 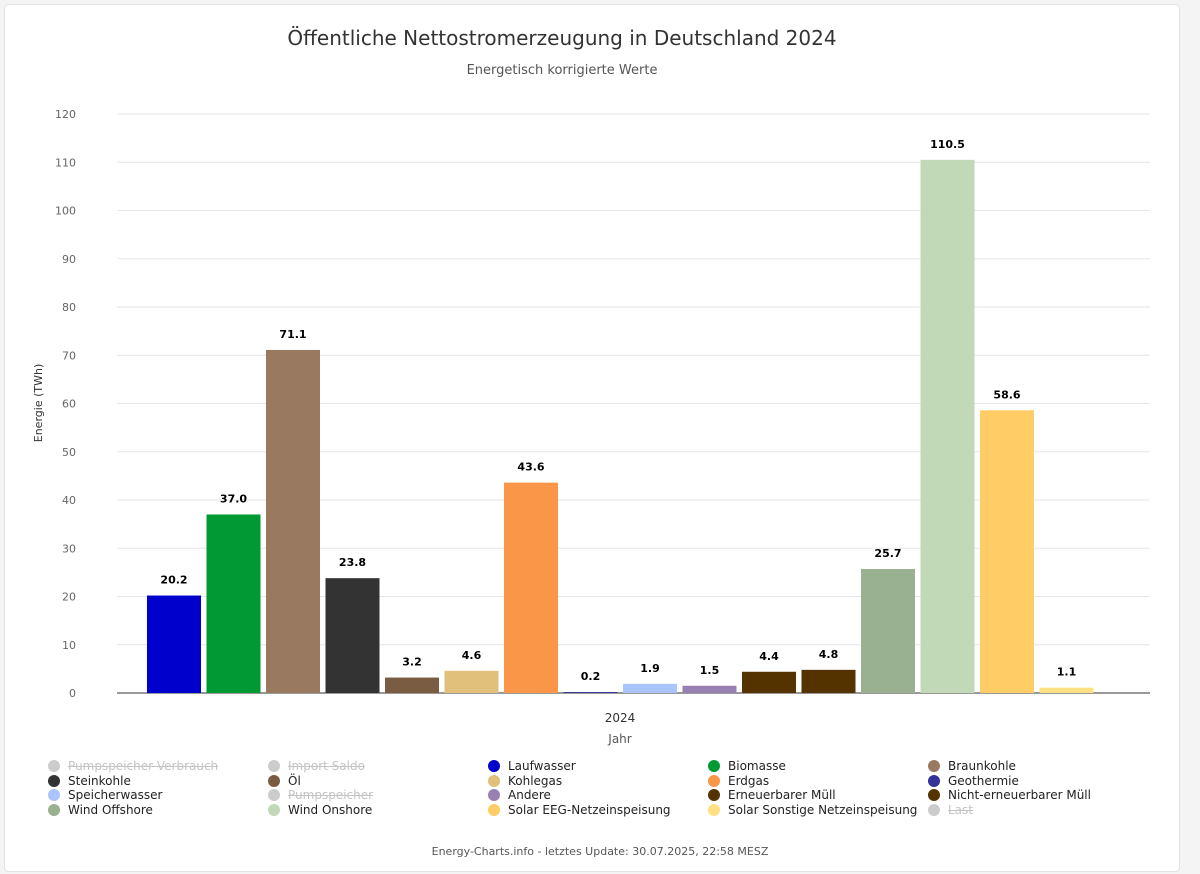 I want to click on y-tick-label: 60, so click(x=69, y=404).